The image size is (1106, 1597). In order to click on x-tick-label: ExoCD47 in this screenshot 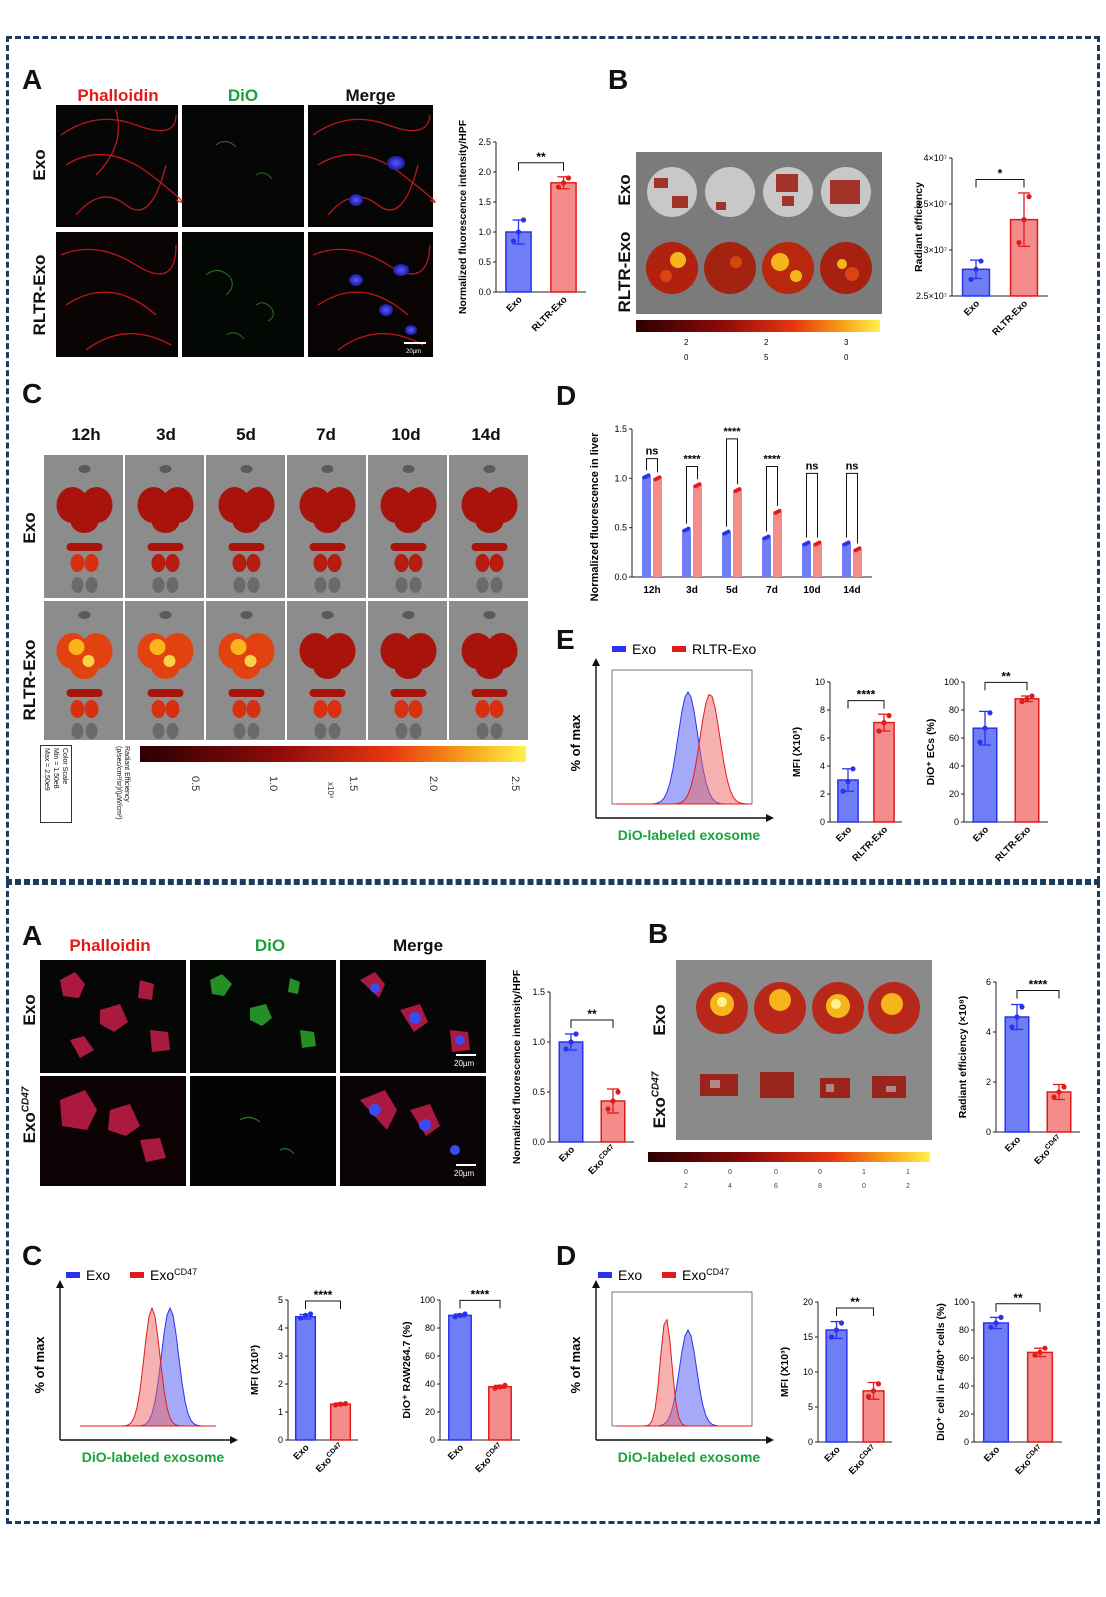, I will do `click(863, 1461)`.